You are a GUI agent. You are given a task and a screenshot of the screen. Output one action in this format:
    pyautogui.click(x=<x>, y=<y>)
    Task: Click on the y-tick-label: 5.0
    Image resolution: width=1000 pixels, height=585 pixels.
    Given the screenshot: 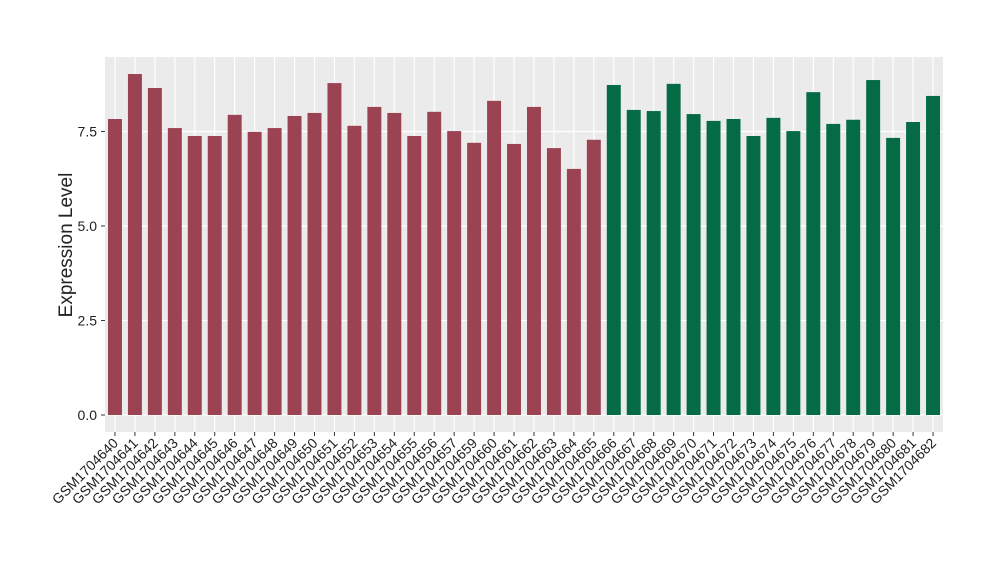 What is the action you would take?
    pyautogui.click(x=88, y=226)
    